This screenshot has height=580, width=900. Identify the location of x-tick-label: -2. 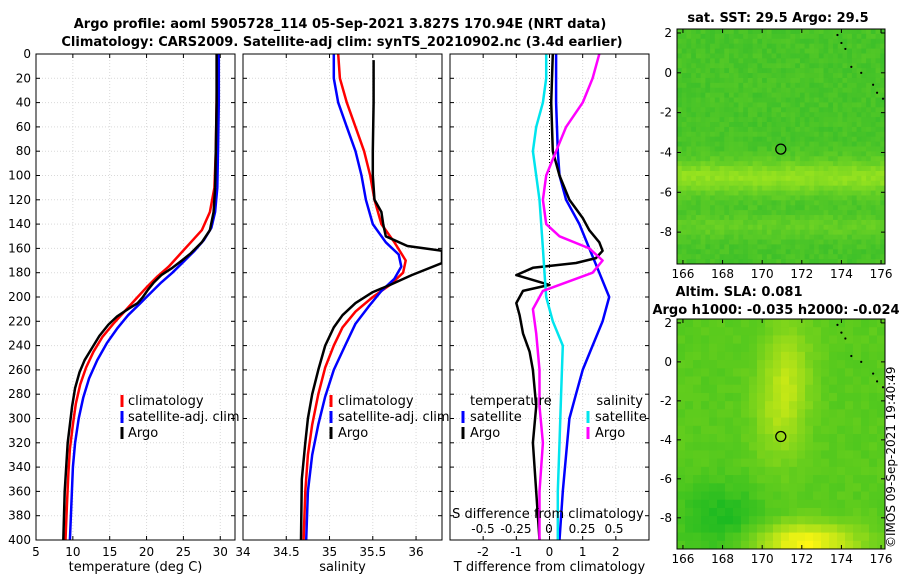
(483, 552).